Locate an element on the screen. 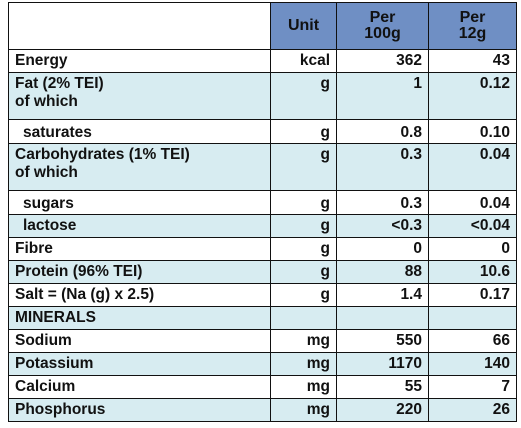  row-label: Carbohydrates (1% TEI) of which is located at coordinates (139, 167).